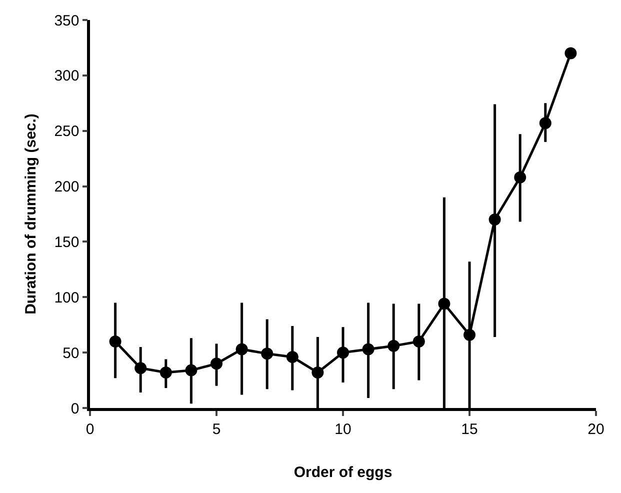 This screenshot has width=621, height=493. What do you see at coordinates (67, 21) in the screenshot?
I see `y-tick-label: 350` at bounding box center [67, 21].